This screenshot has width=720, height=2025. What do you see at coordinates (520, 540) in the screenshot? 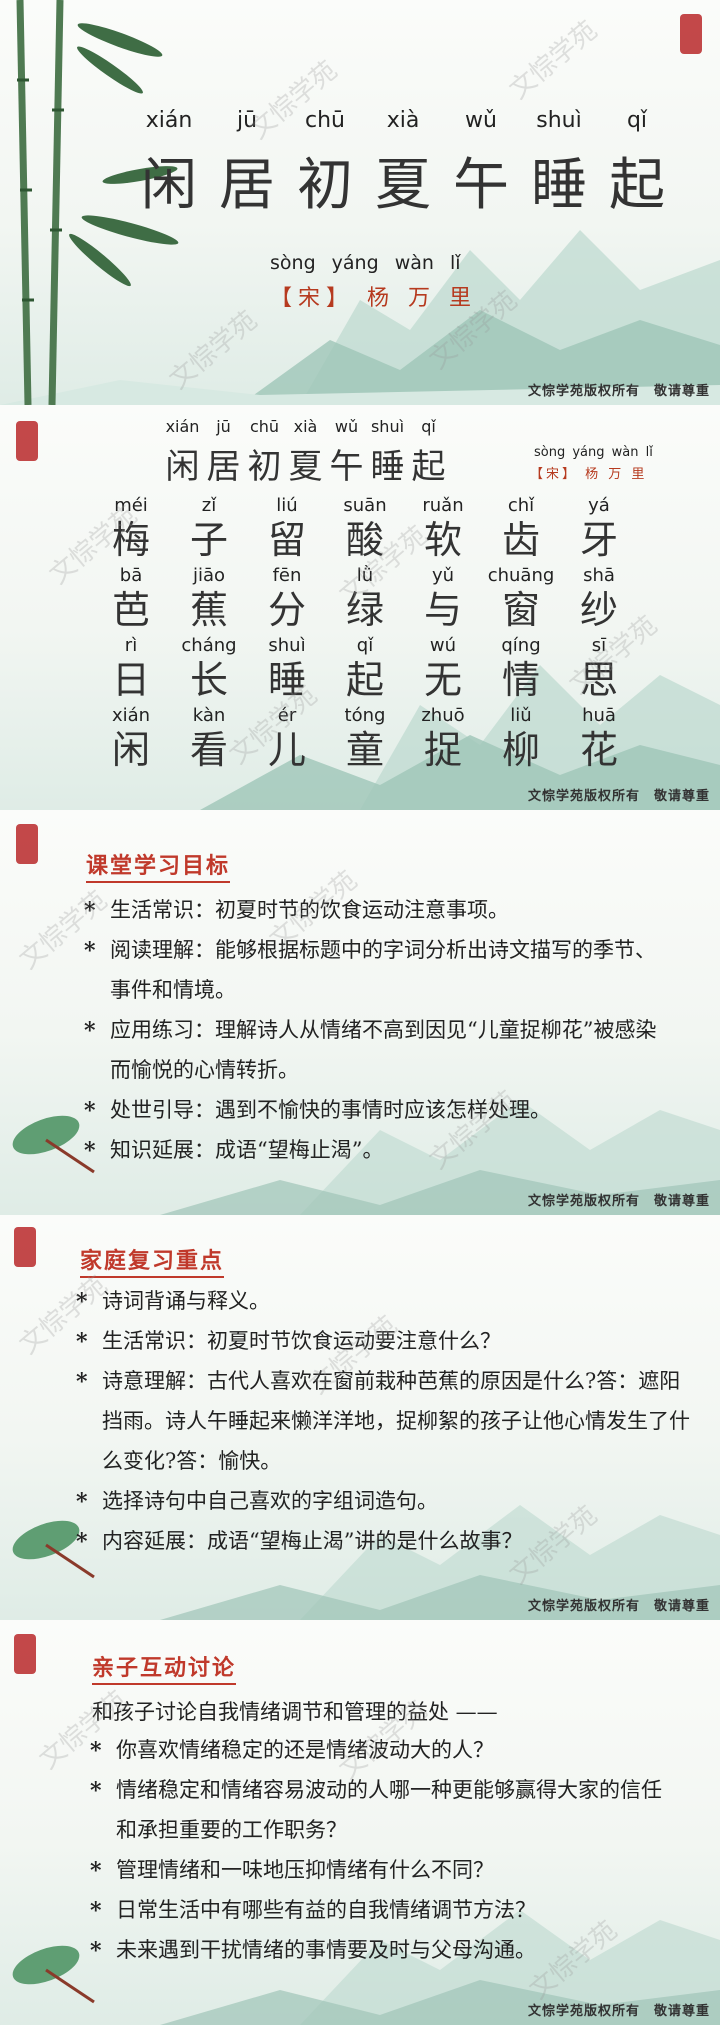
I see `poem-char: 齿` at bounding box center [520, 540].